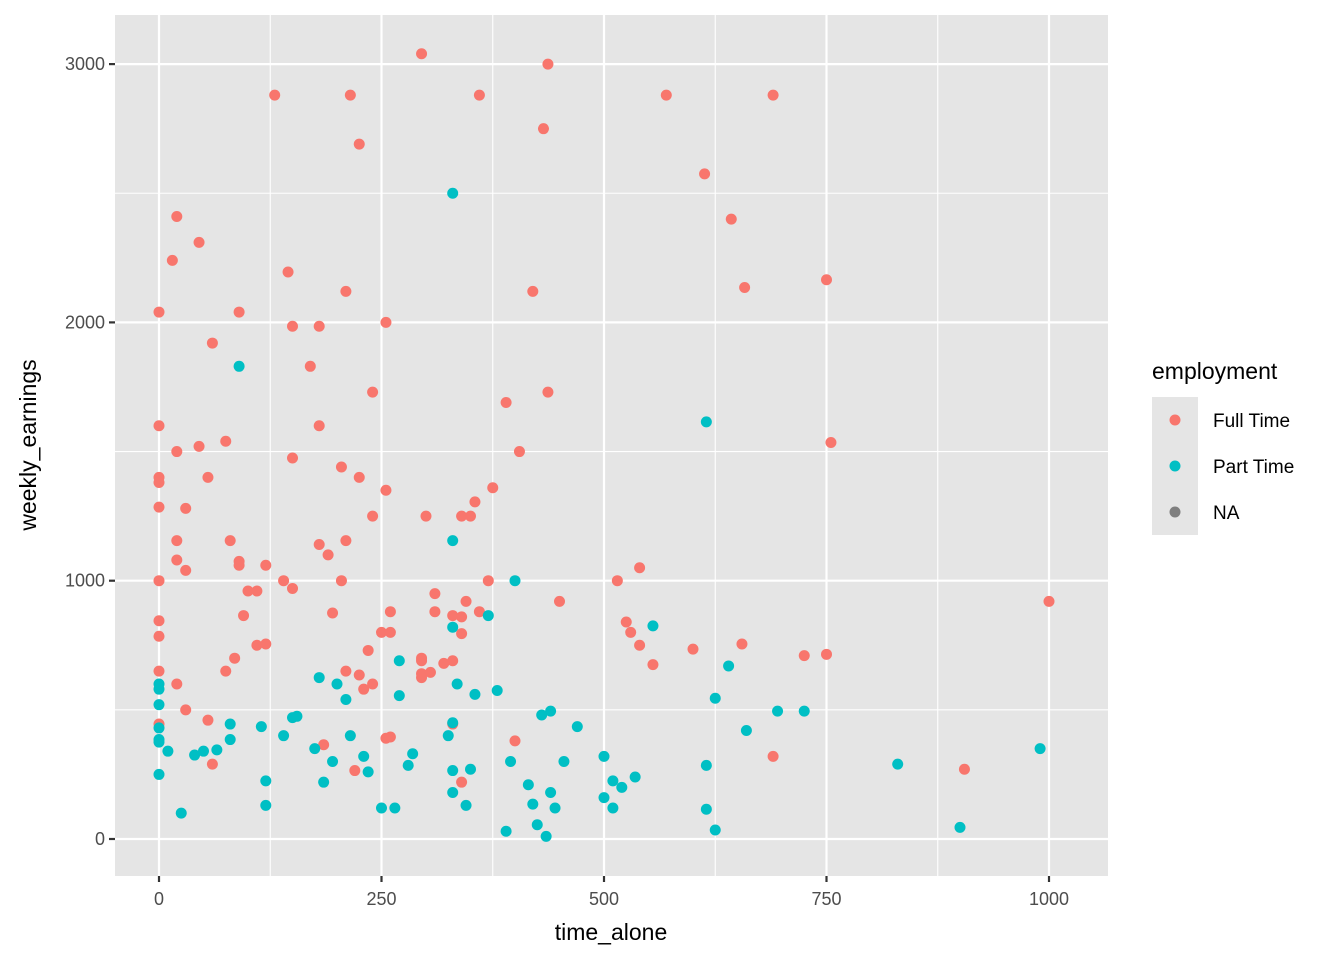  Describe the element at coordinates (1229, 421) in the screenshot. I see `legend-item-full-time: Full Time` at that location.